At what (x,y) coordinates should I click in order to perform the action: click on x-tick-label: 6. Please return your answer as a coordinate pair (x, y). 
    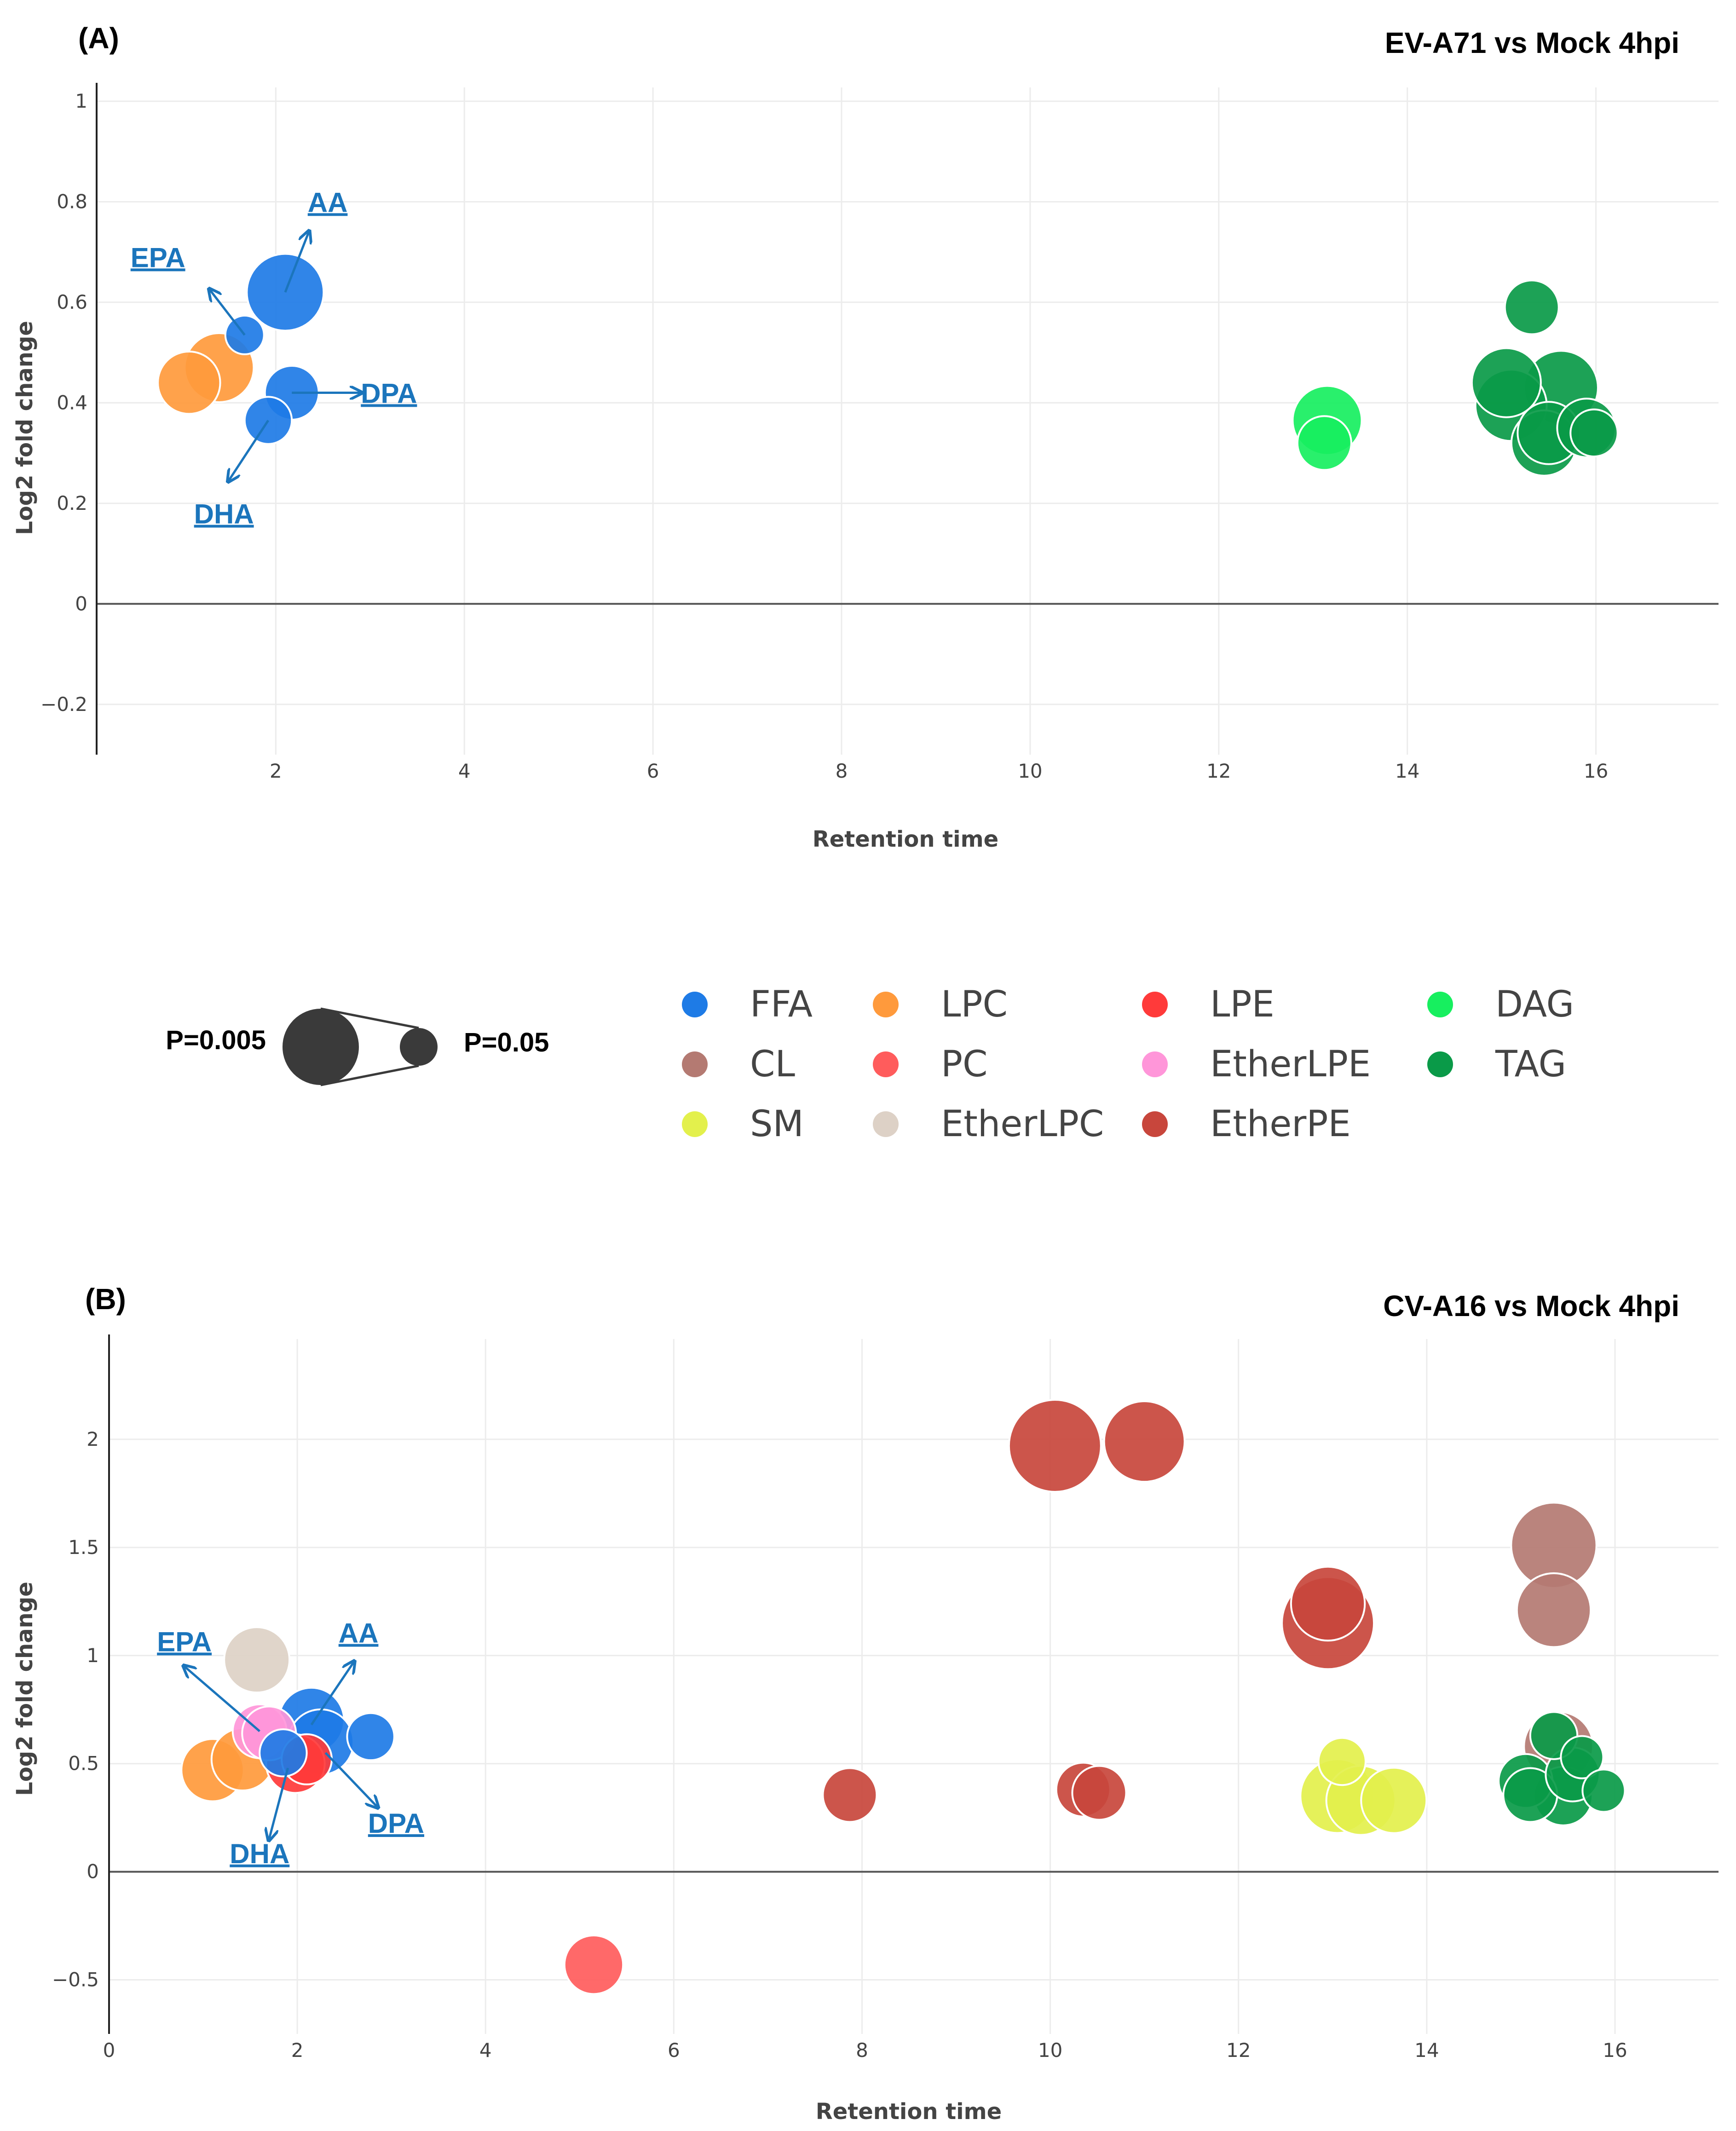
    Looking at the image, I should click on (674, 2050).